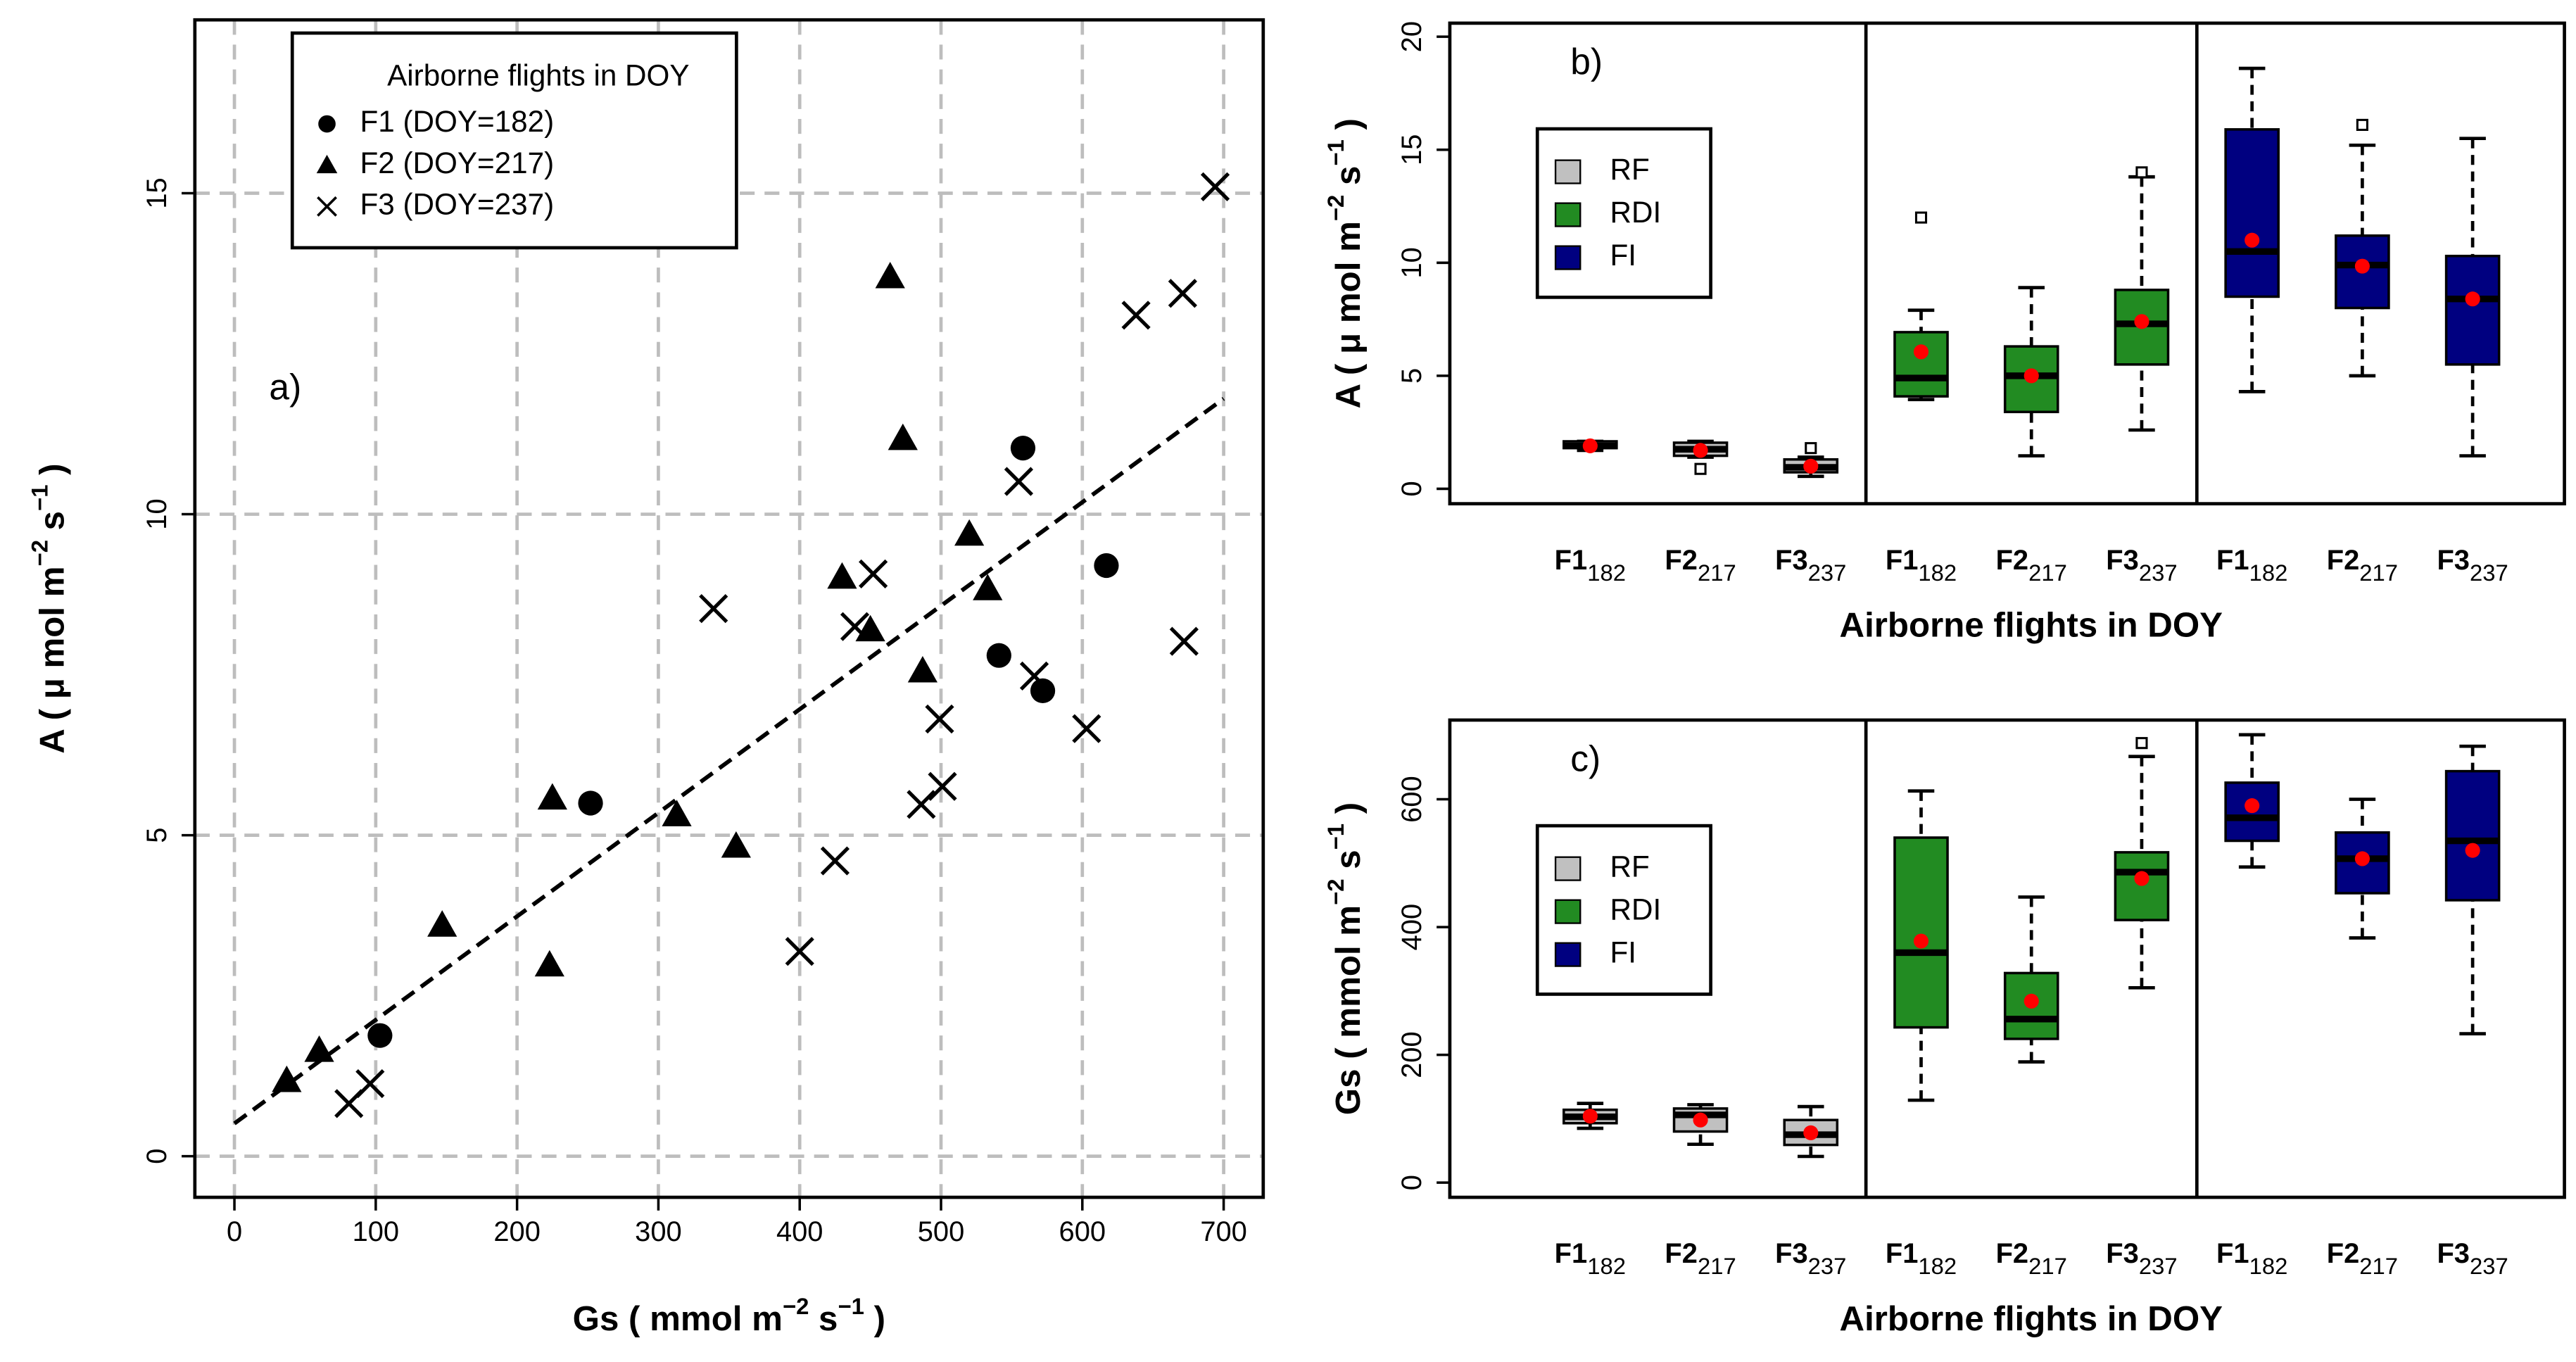  I want to click on legend-title: Airborne flights in DOY, so click(538, 75).